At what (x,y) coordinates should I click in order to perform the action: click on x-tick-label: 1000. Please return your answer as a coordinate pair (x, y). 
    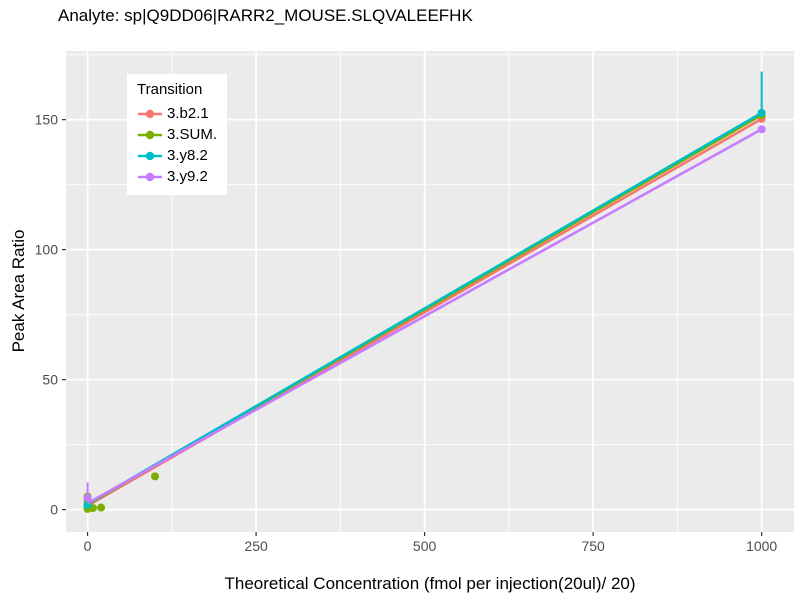
    Looking at the image, I should click on (761, 546).